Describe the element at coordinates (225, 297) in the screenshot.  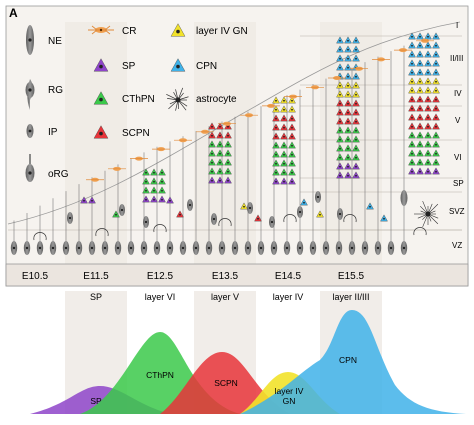
I see `b-col-layer5: layer V` at that location.